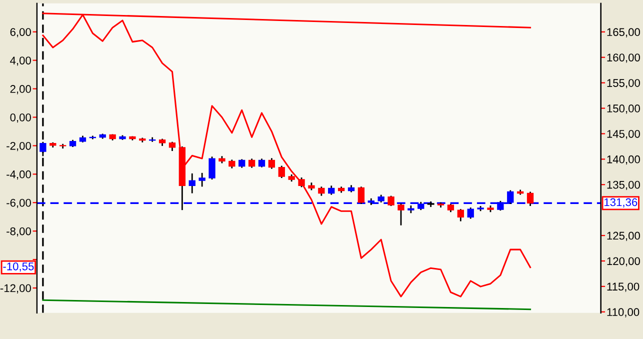 This screenshot has width=643, height=339. Describe the element at coordinates (18, 267) in the screenshot. I see `text: -10,55` at that location.